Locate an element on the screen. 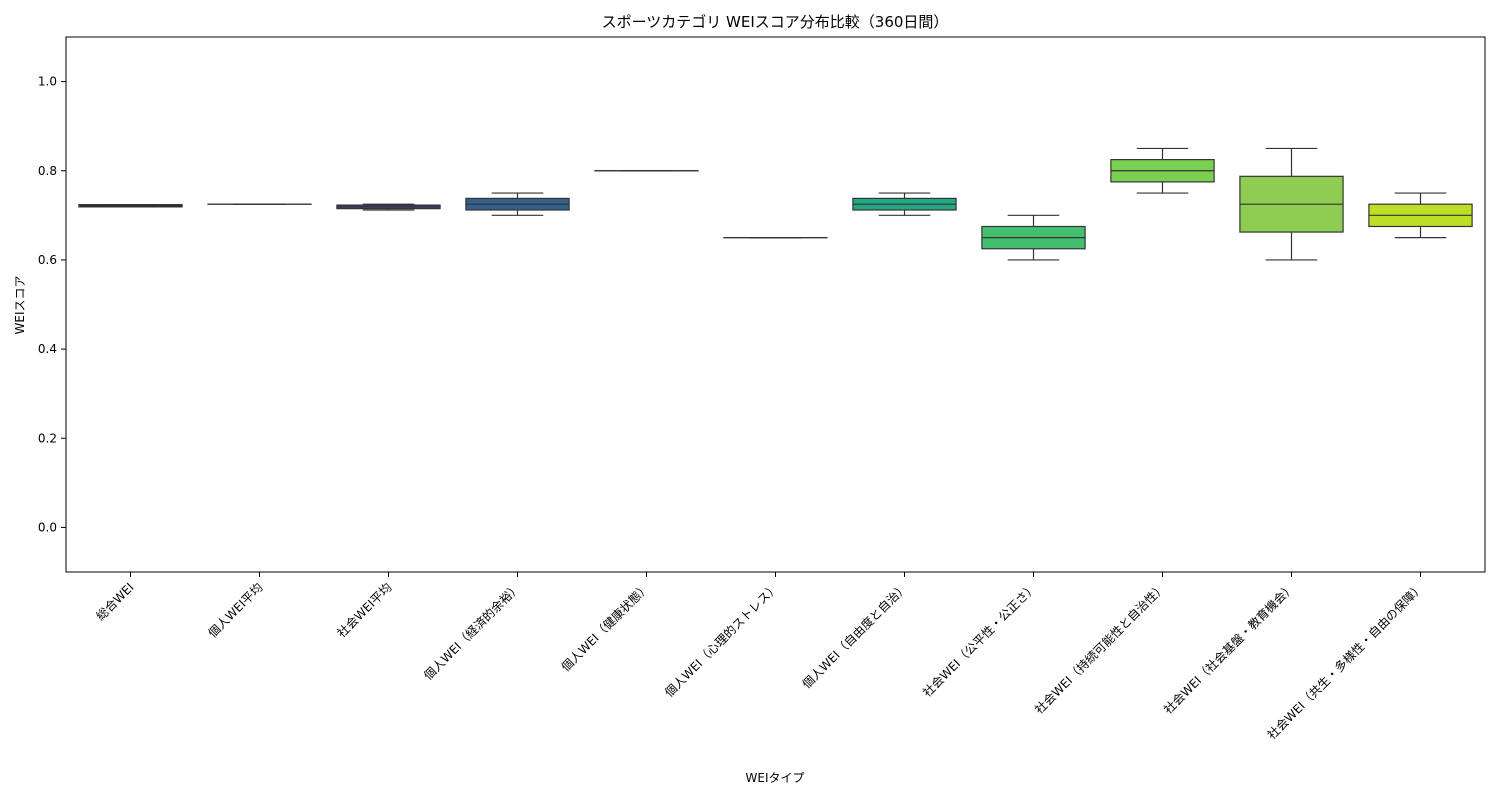 The image size is (1500, 800). x-tick-label: 個人WEI平均 is located at coordinates (236, 610).